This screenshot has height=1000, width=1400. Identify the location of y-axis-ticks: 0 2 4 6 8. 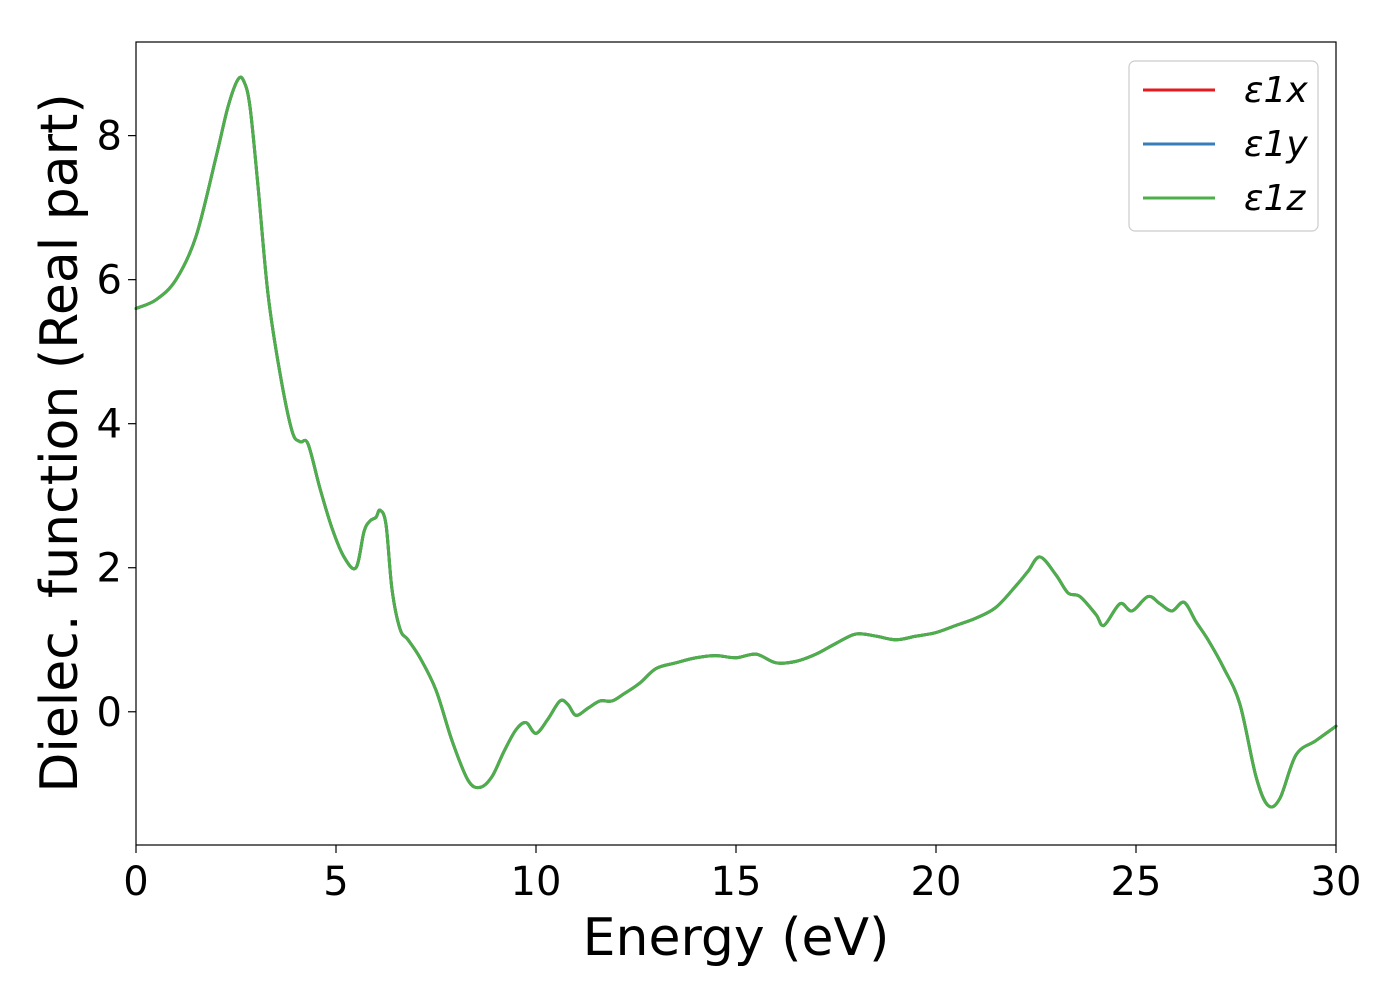
(116, 425).